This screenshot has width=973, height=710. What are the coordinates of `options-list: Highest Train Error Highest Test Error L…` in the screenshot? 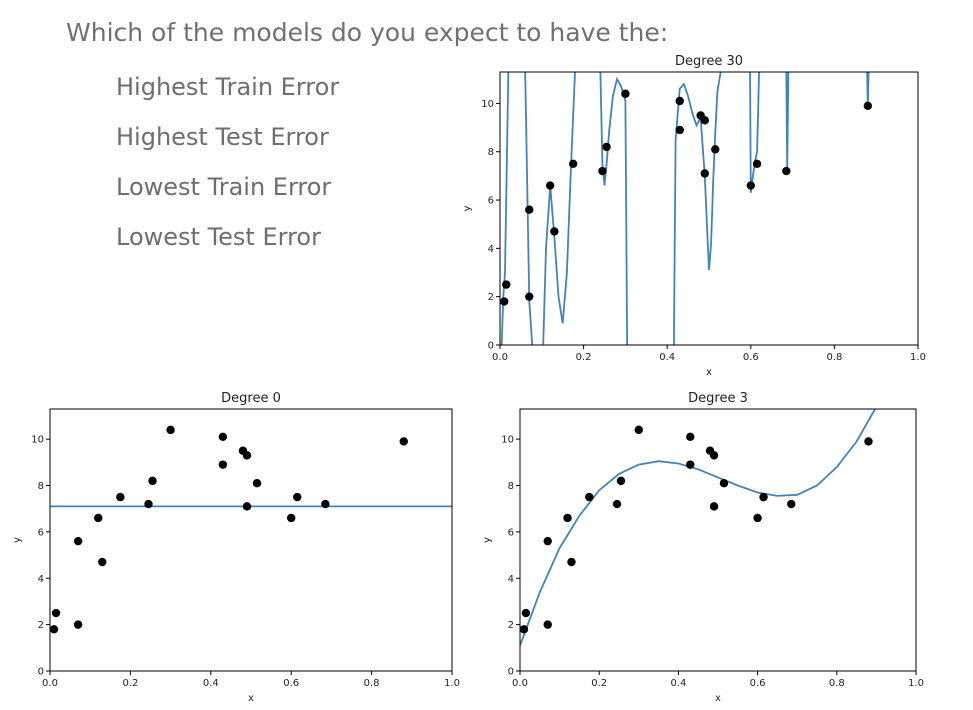 It's located at (227, 168).